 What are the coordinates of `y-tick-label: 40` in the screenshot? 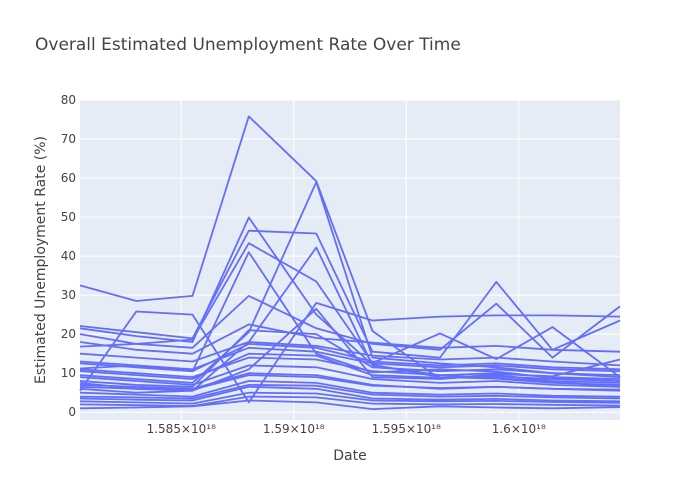 It's located at (68, 256).